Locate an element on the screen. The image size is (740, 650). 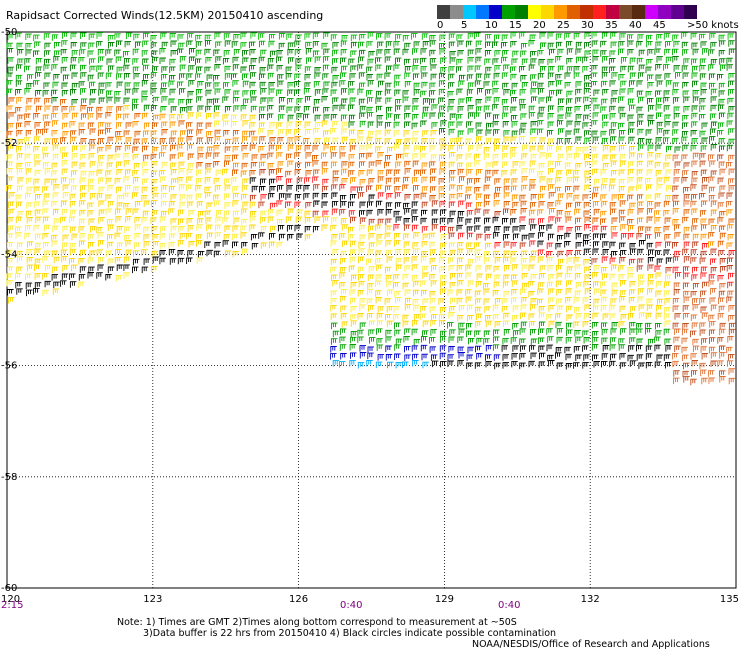
latitude-labels: -50 -52 -54 -56 -58 -60 is located at coordinates (9, 310).